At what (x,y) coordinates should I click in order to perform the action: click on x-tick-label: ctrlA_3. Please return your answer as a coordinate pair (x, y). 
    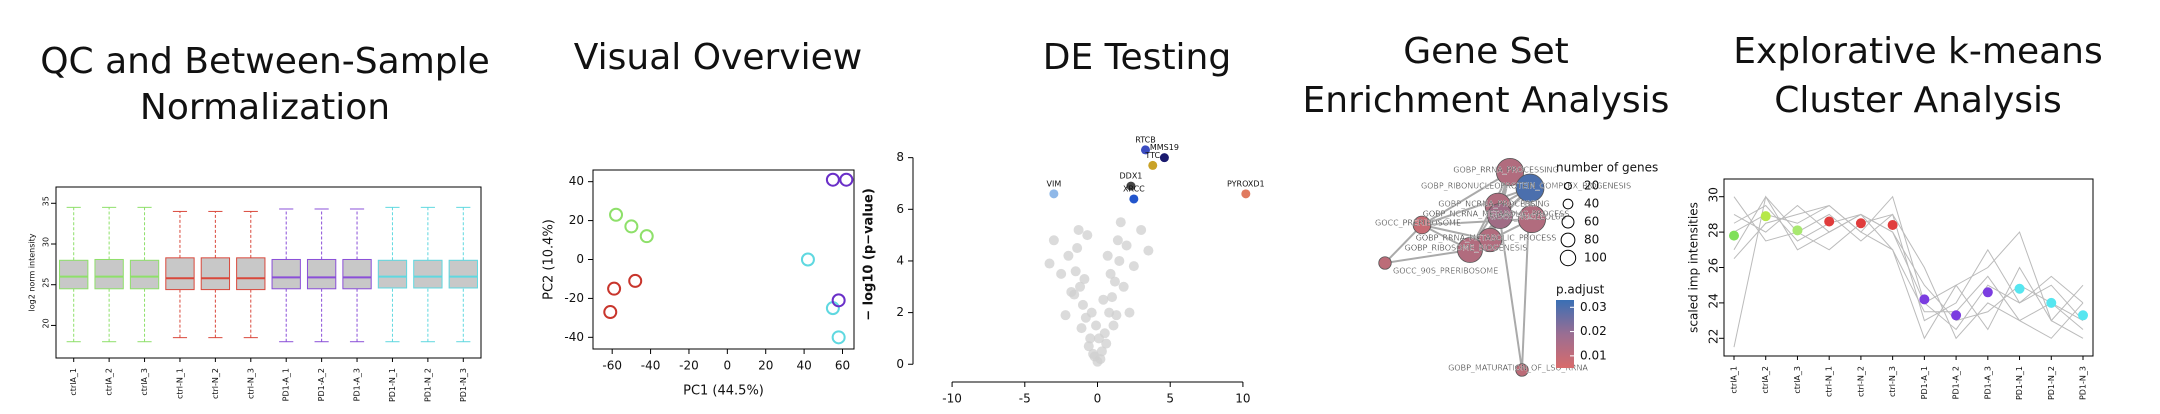
    Looking at the image, I should click on (144, 382).